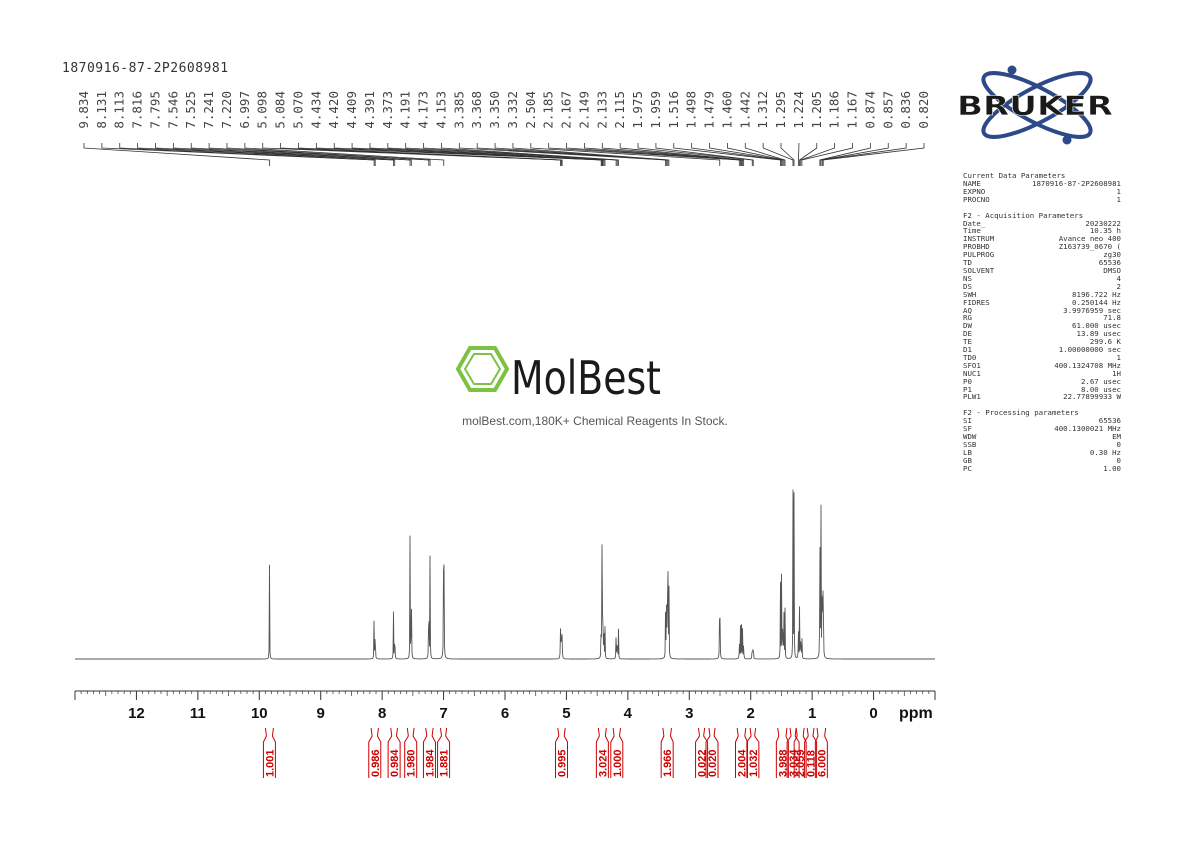 The image size is (1190, 842). Describe the element at coordinates (1042, 239) in the screenshot. I see `param-row: INSTRUM Avance neo 400` at that location.